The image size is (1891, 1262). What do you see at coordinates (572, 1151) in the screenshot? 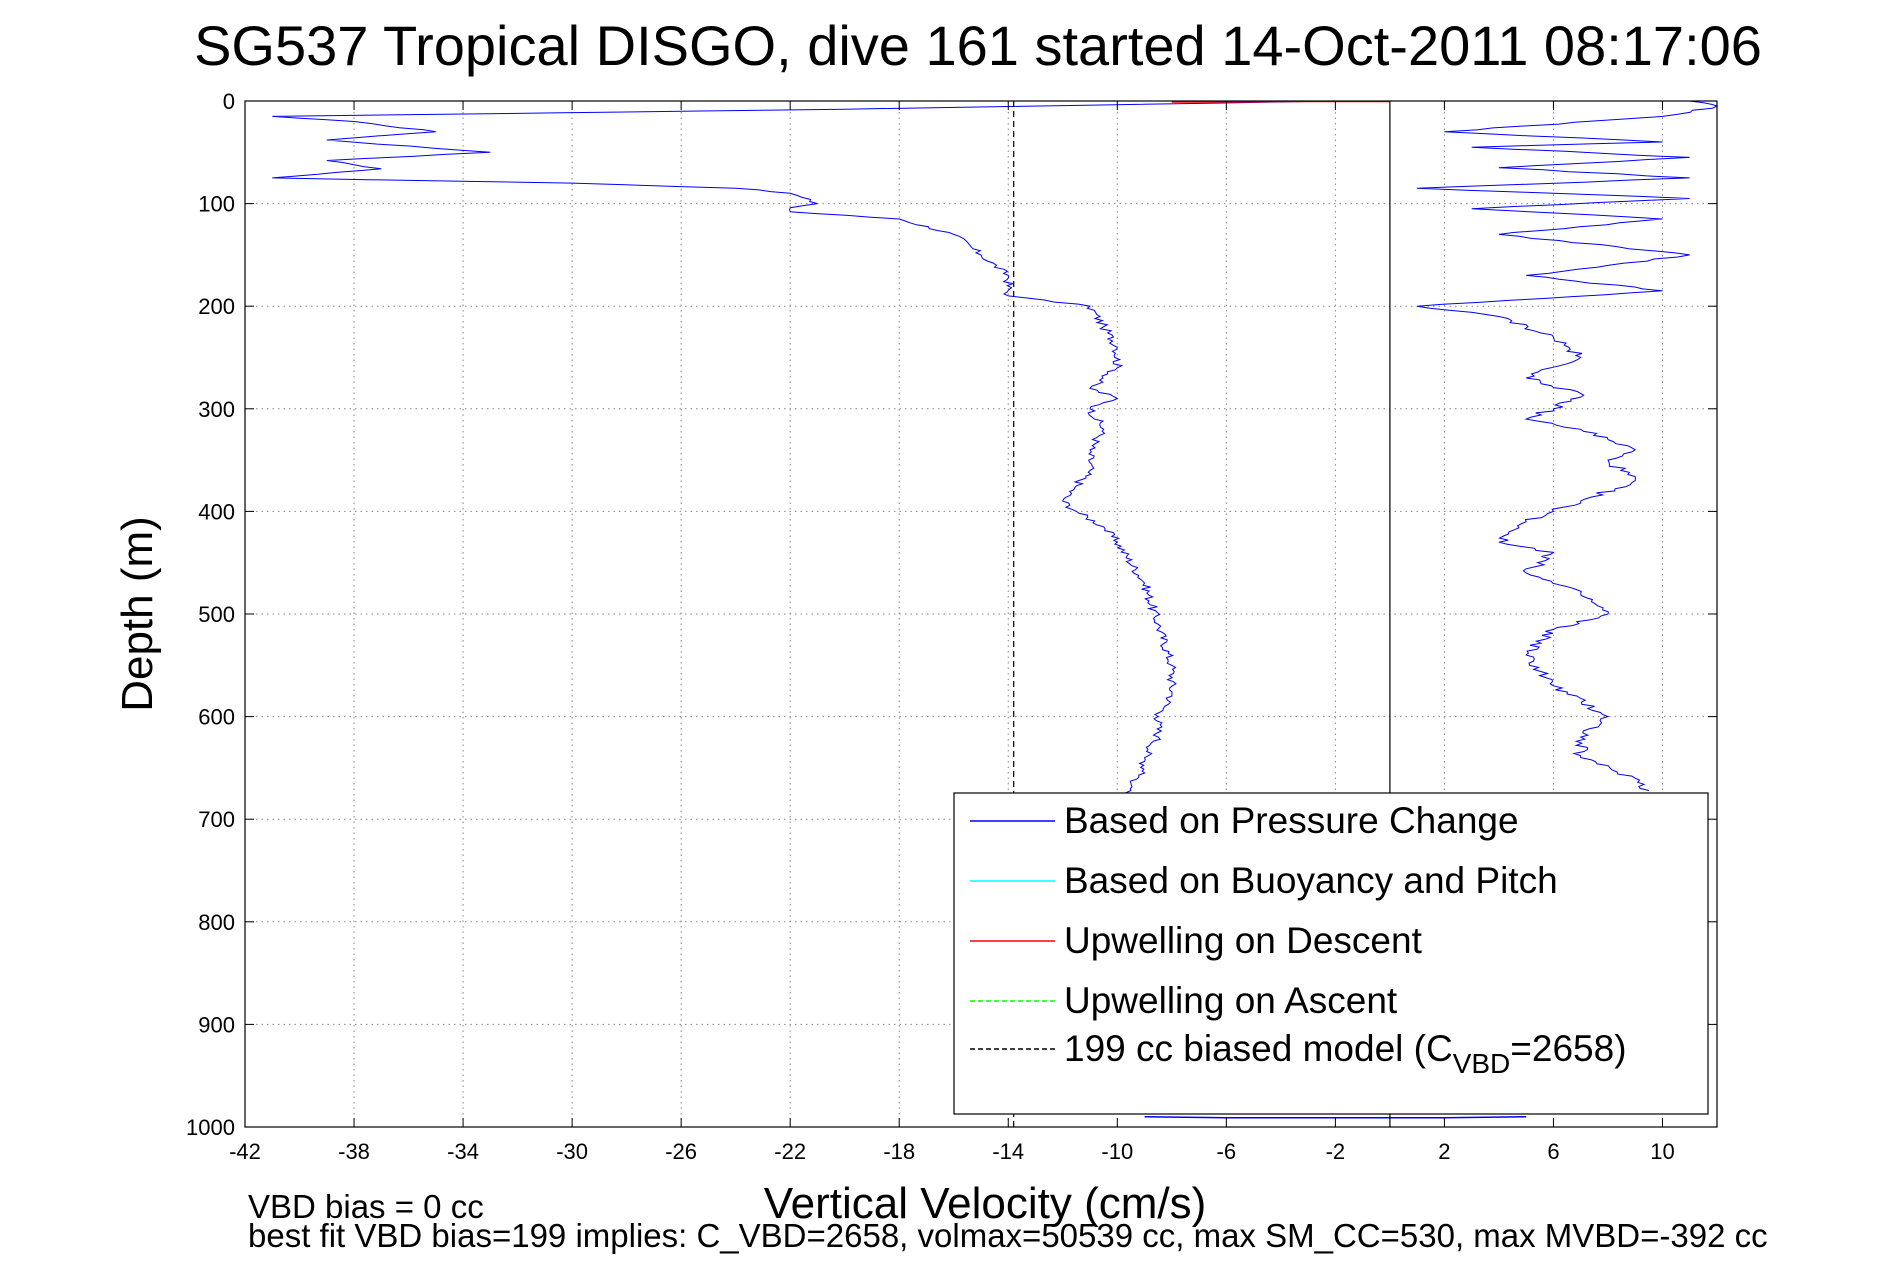
I see `x-tick-label: -30` at bounding box center [572, 1151].